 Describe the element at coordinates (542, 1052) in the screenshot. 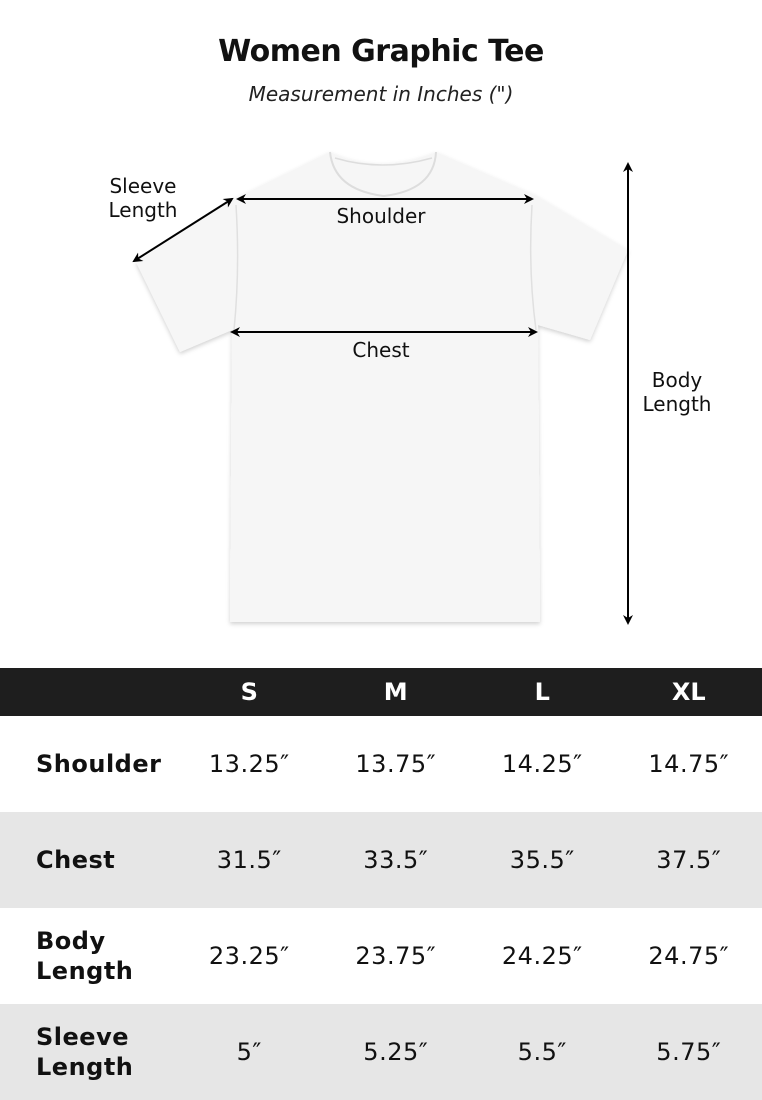

I see `table-cell: 5.5″` at that location.